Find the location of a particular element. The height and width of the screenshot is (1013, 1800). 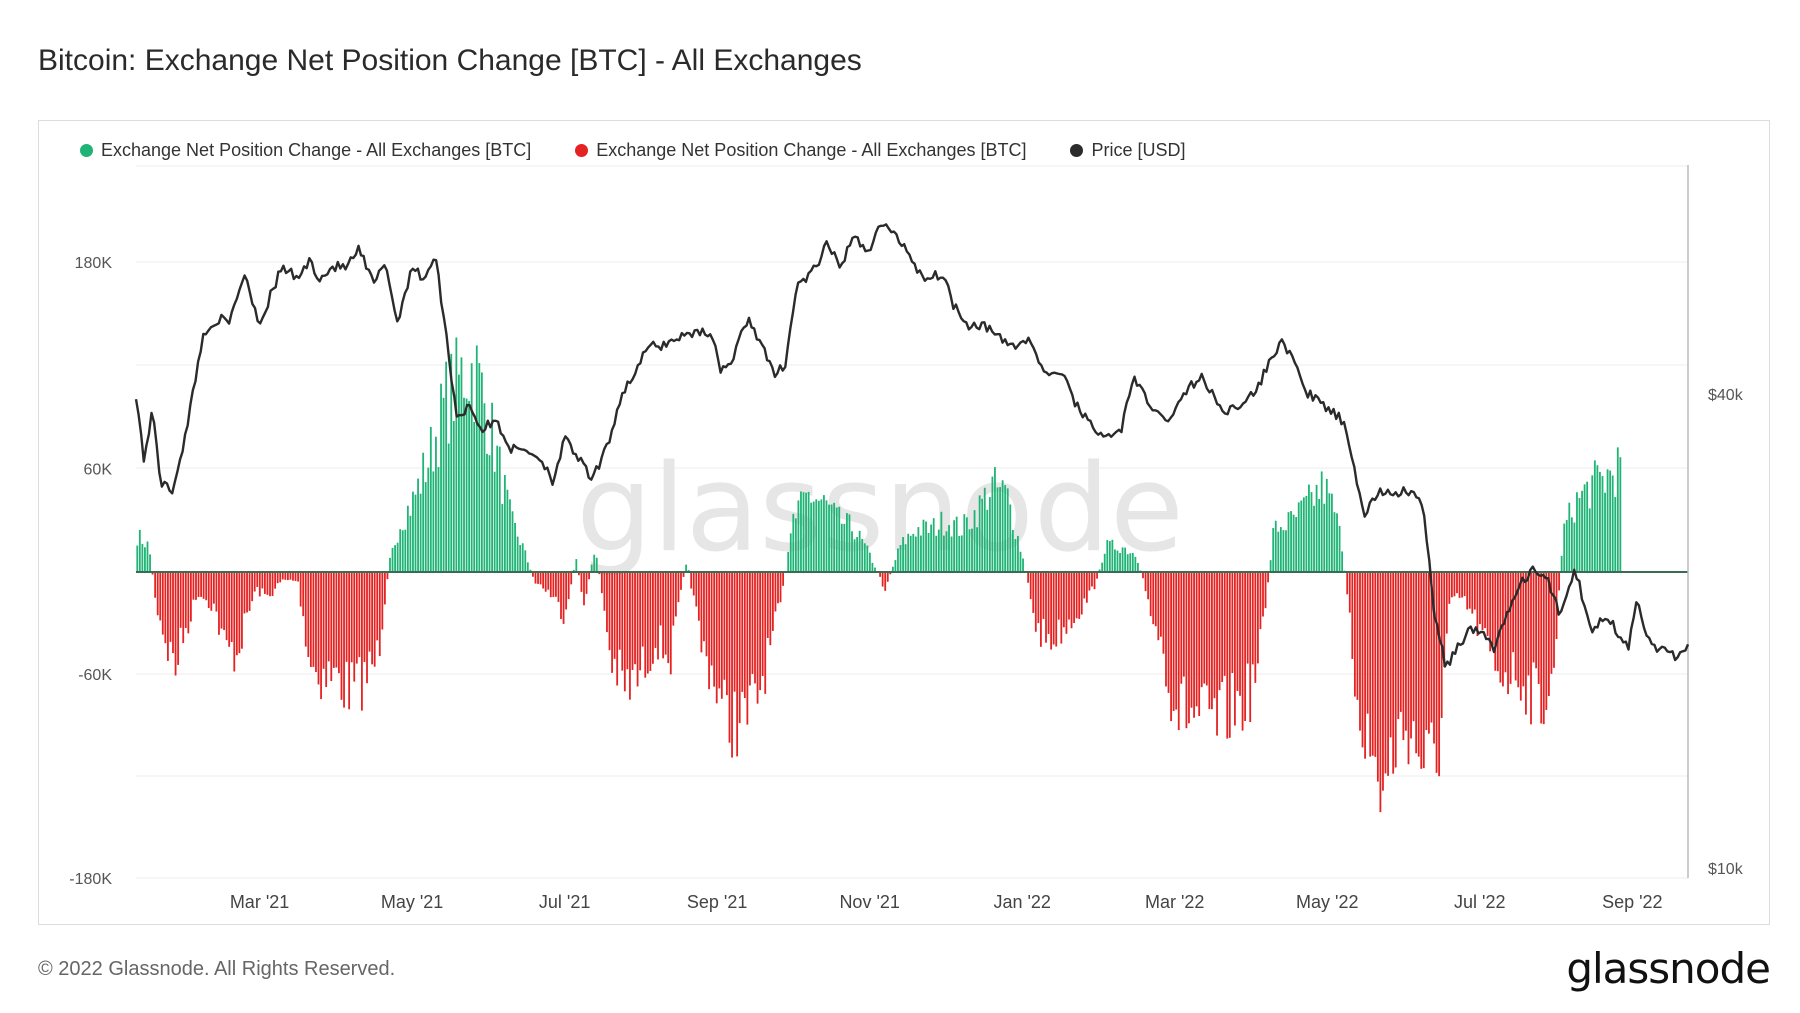

y-left-tick-1: 60K is located at coordinates (98, 470).